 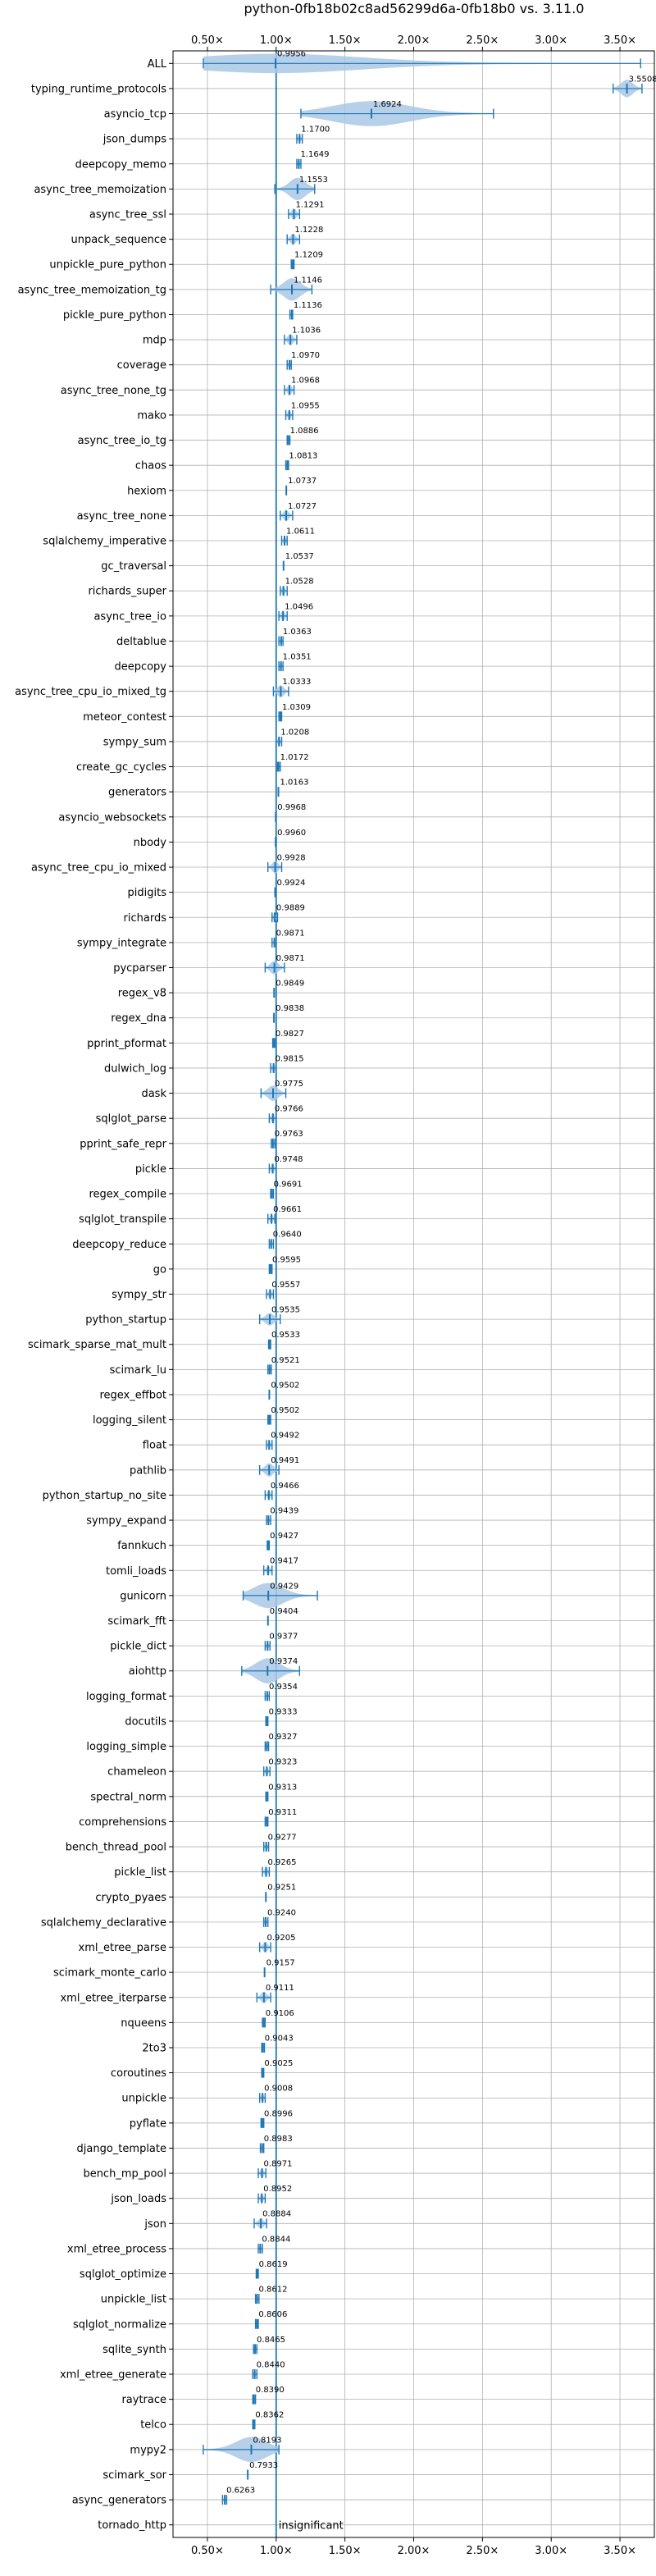 What do you see at coordinates (140, 668) in the screenshot?
I see `category-label: deepcopy` at bounding box center [140, 668].